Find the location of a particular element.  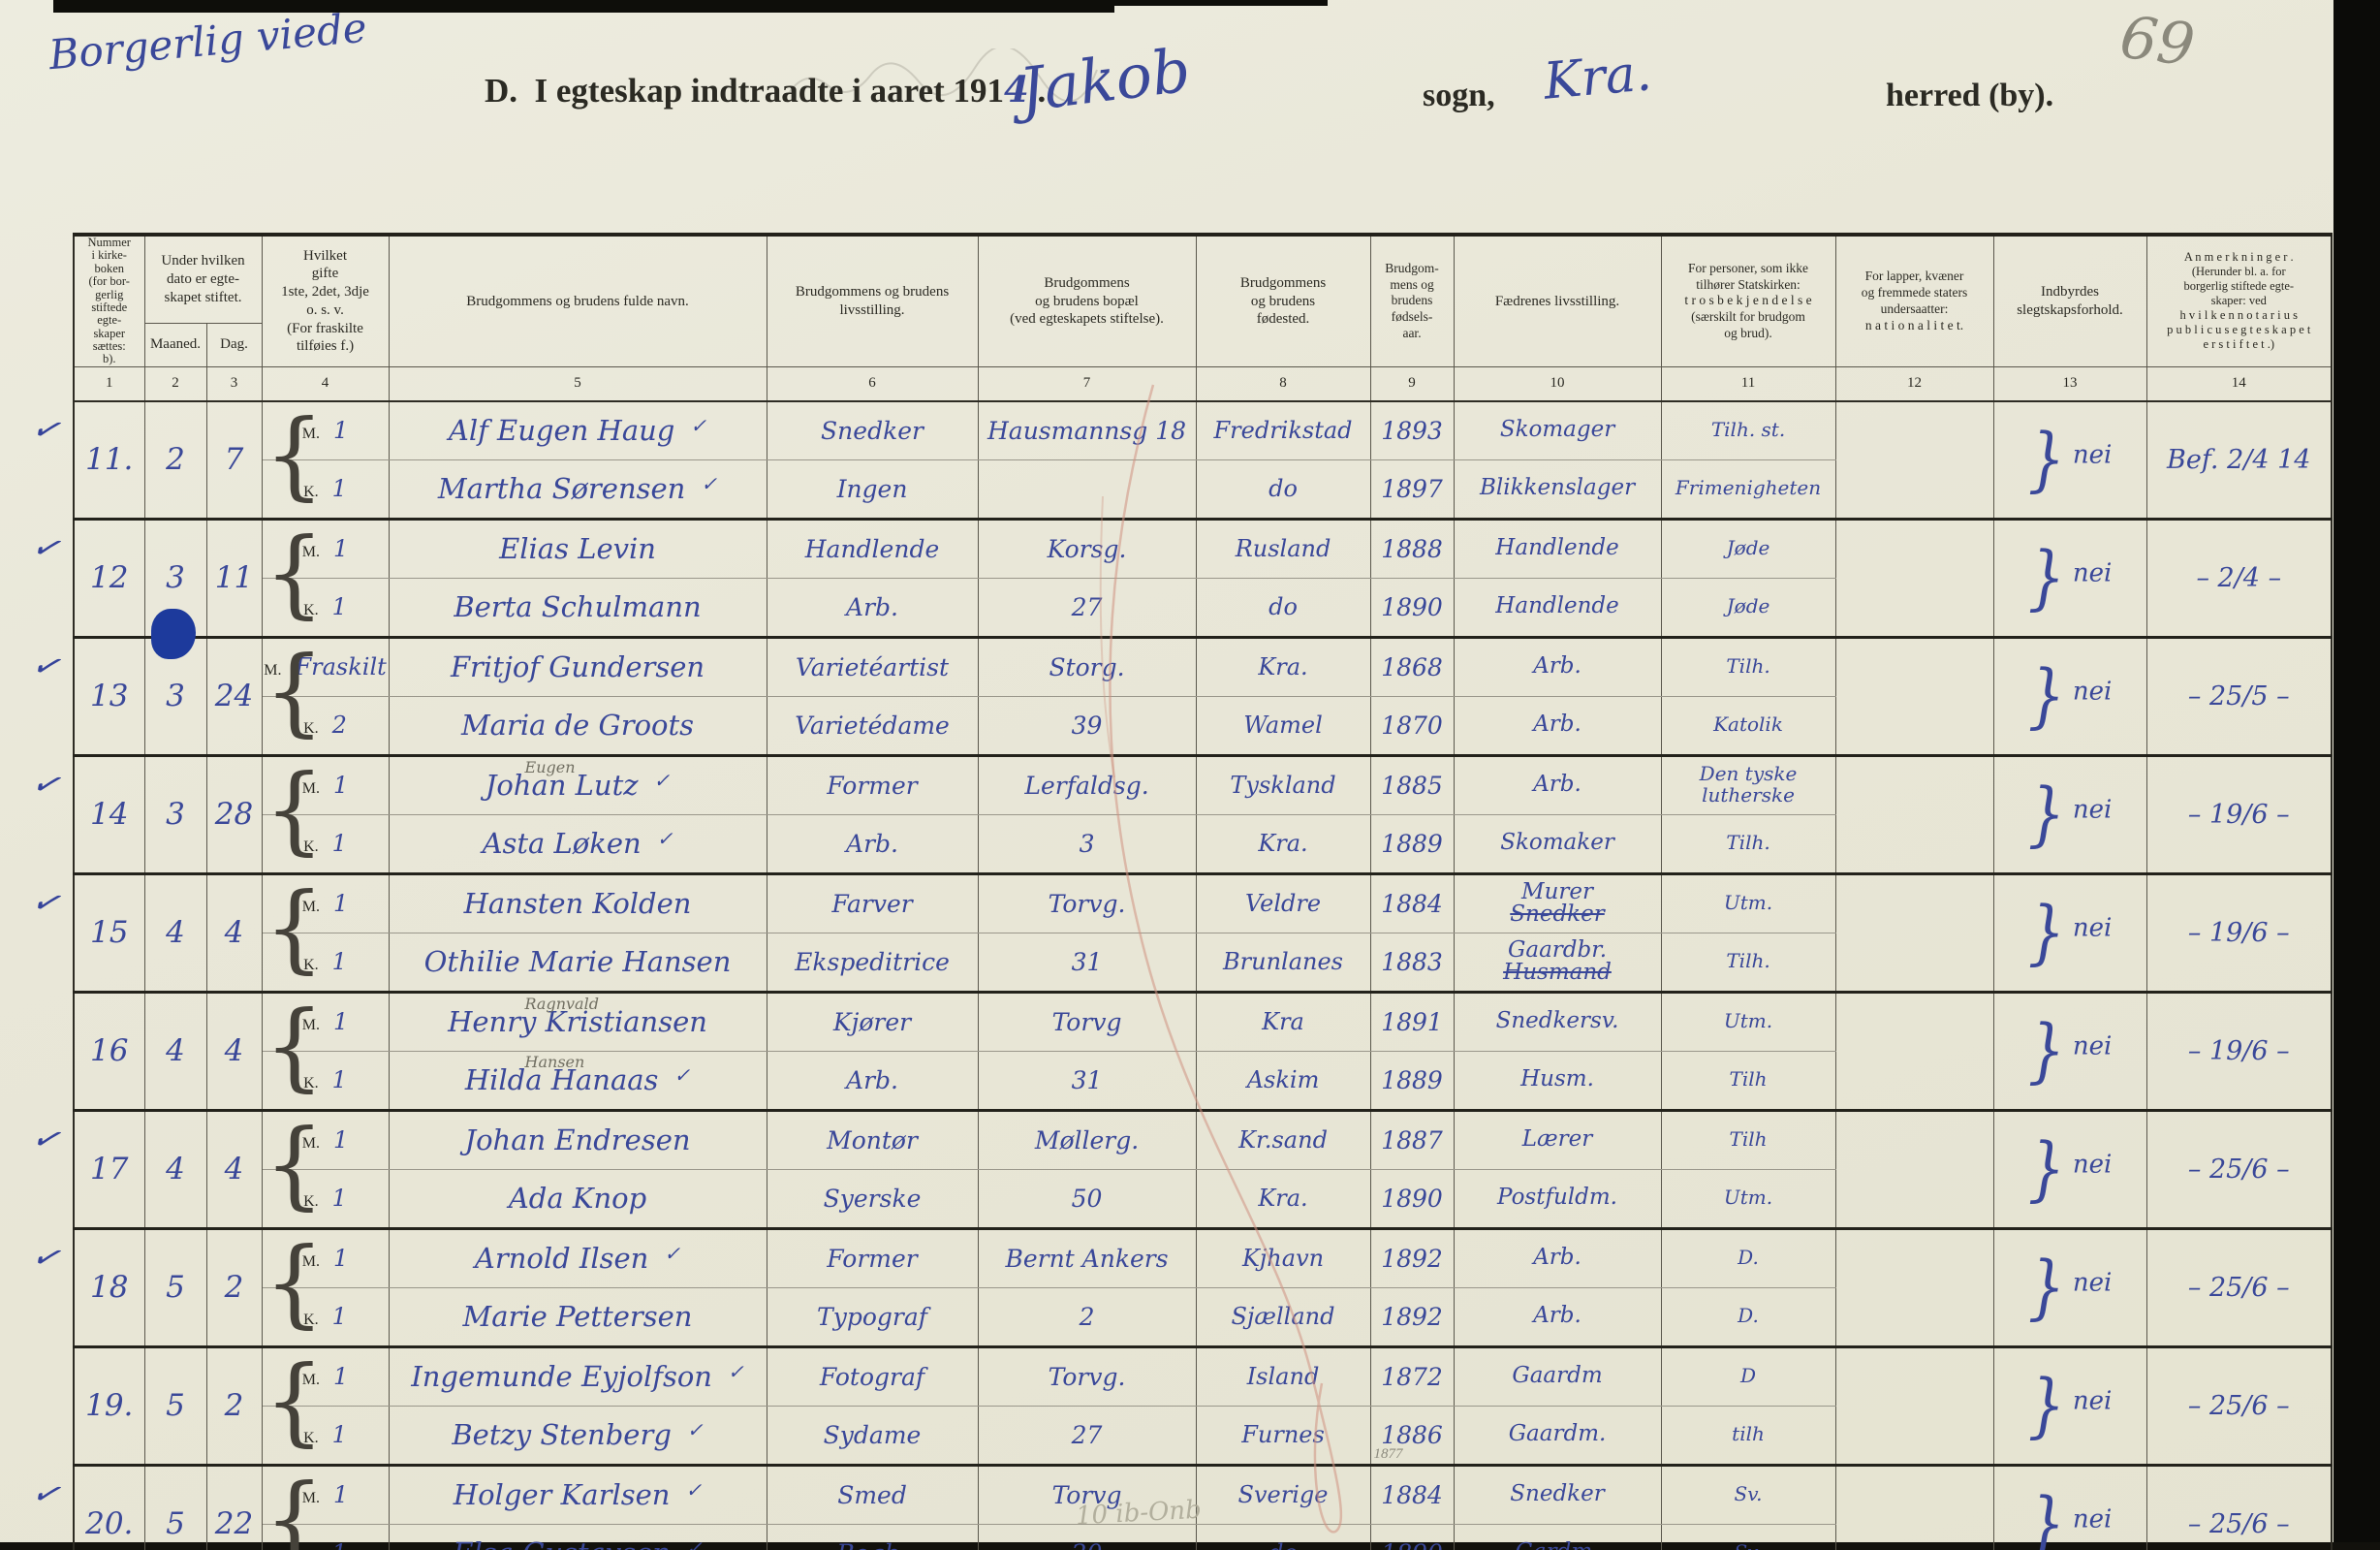

entry-number: 20. is located at coordinates (109, 1524).